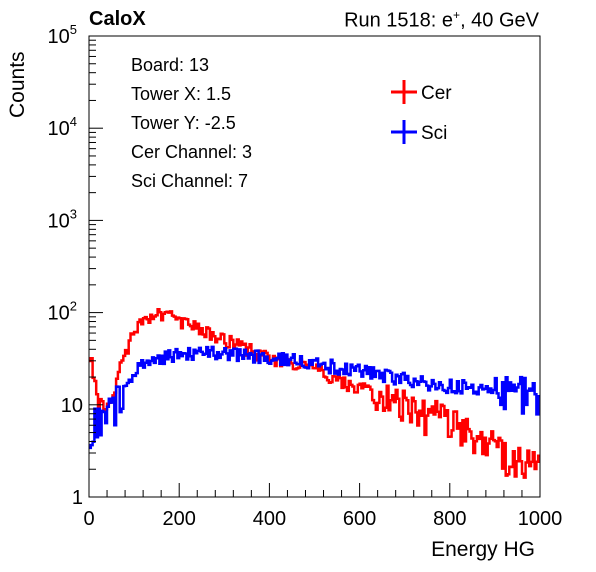 The height and width of the screenshot is (572, 596). I want to click on info-sci-channel: Sci Channel: 7, so click(190, 181).